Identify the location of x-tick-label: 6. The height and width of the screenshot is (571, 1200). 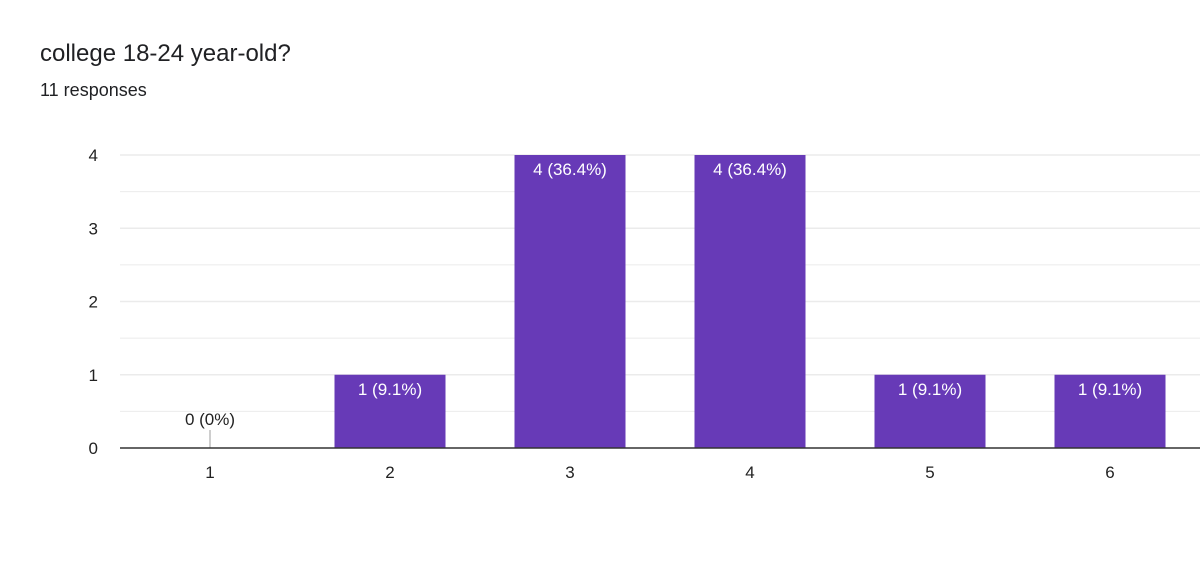
(1109, 472).